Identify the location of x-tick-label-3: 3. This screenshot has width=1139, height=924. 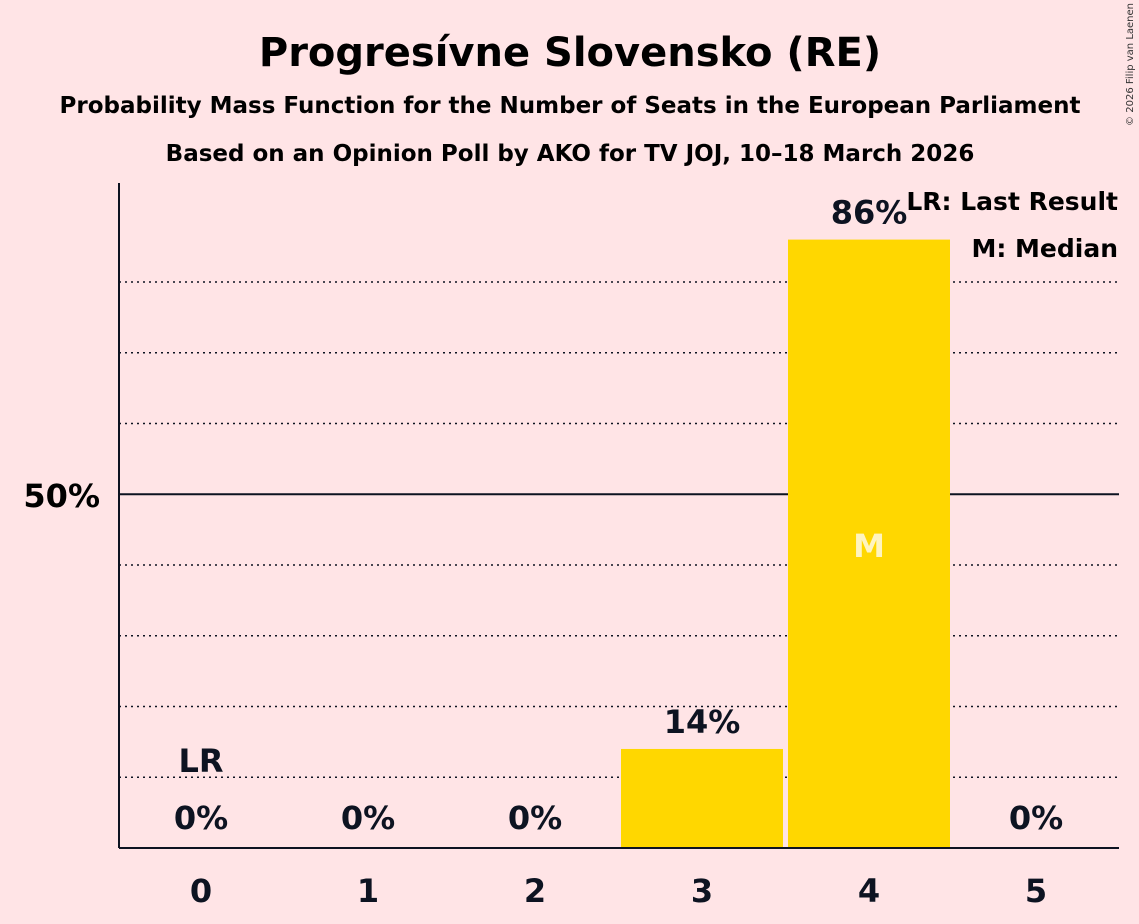
(702, 891).